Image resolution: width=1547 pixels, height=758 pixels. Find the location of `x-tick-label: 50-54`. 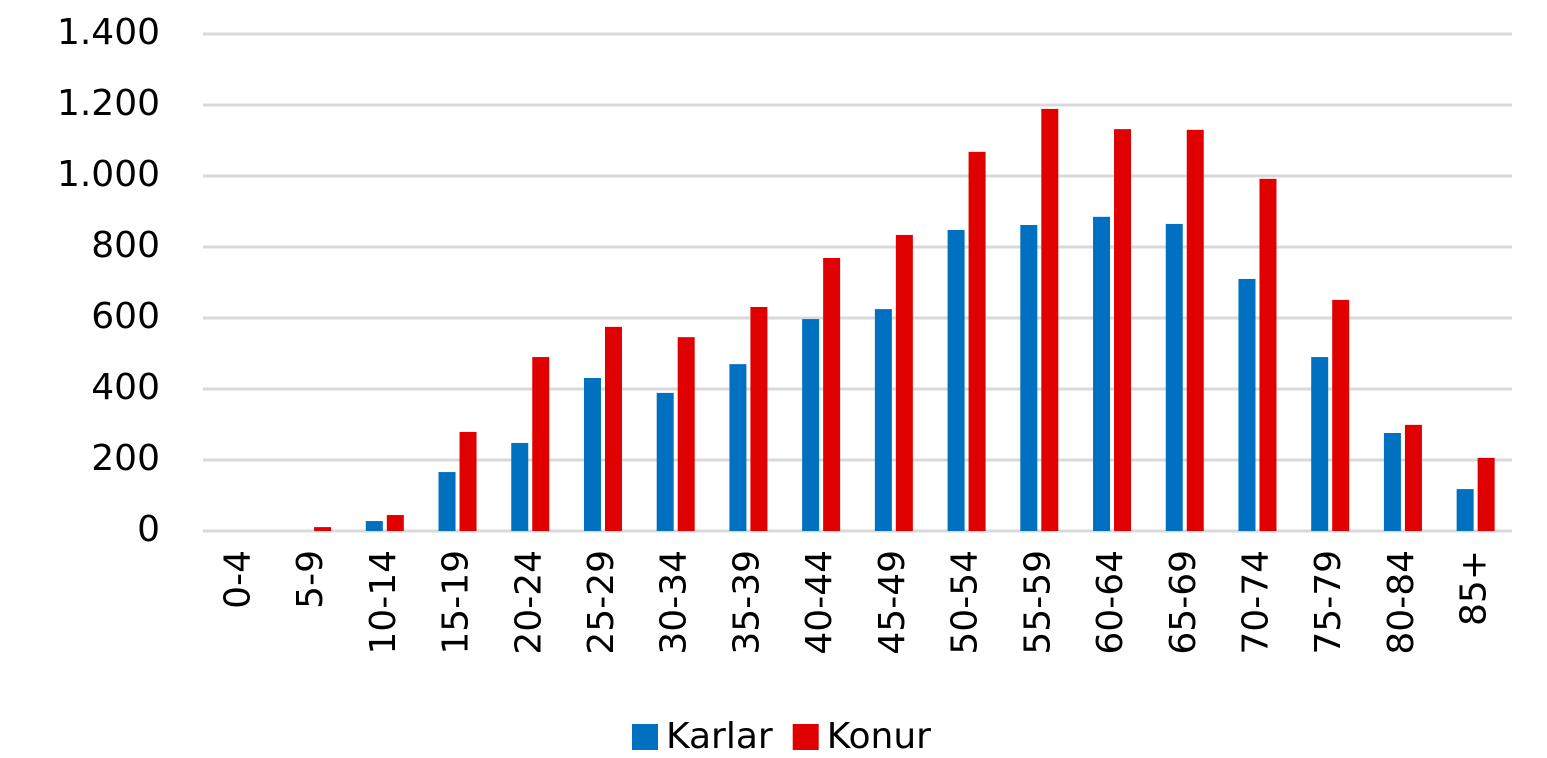

x-tick-label: 50-54 is located at coordinates (965, 602).